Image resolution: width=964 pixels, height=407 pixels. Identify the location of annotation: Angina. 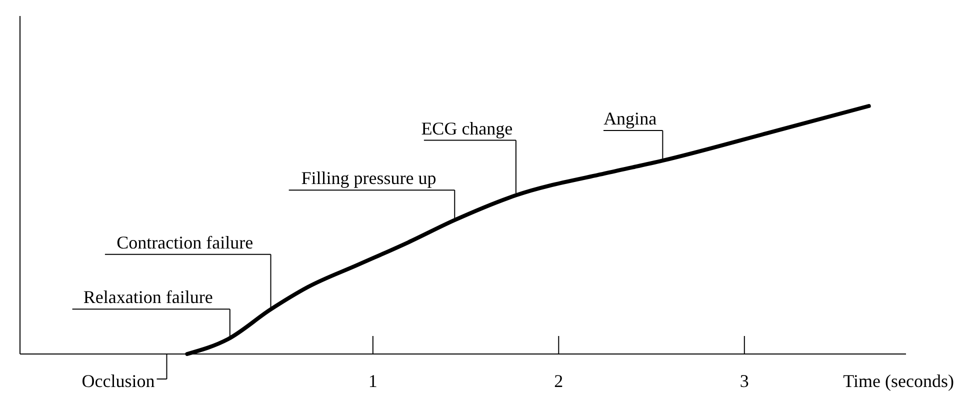
(630, 118).